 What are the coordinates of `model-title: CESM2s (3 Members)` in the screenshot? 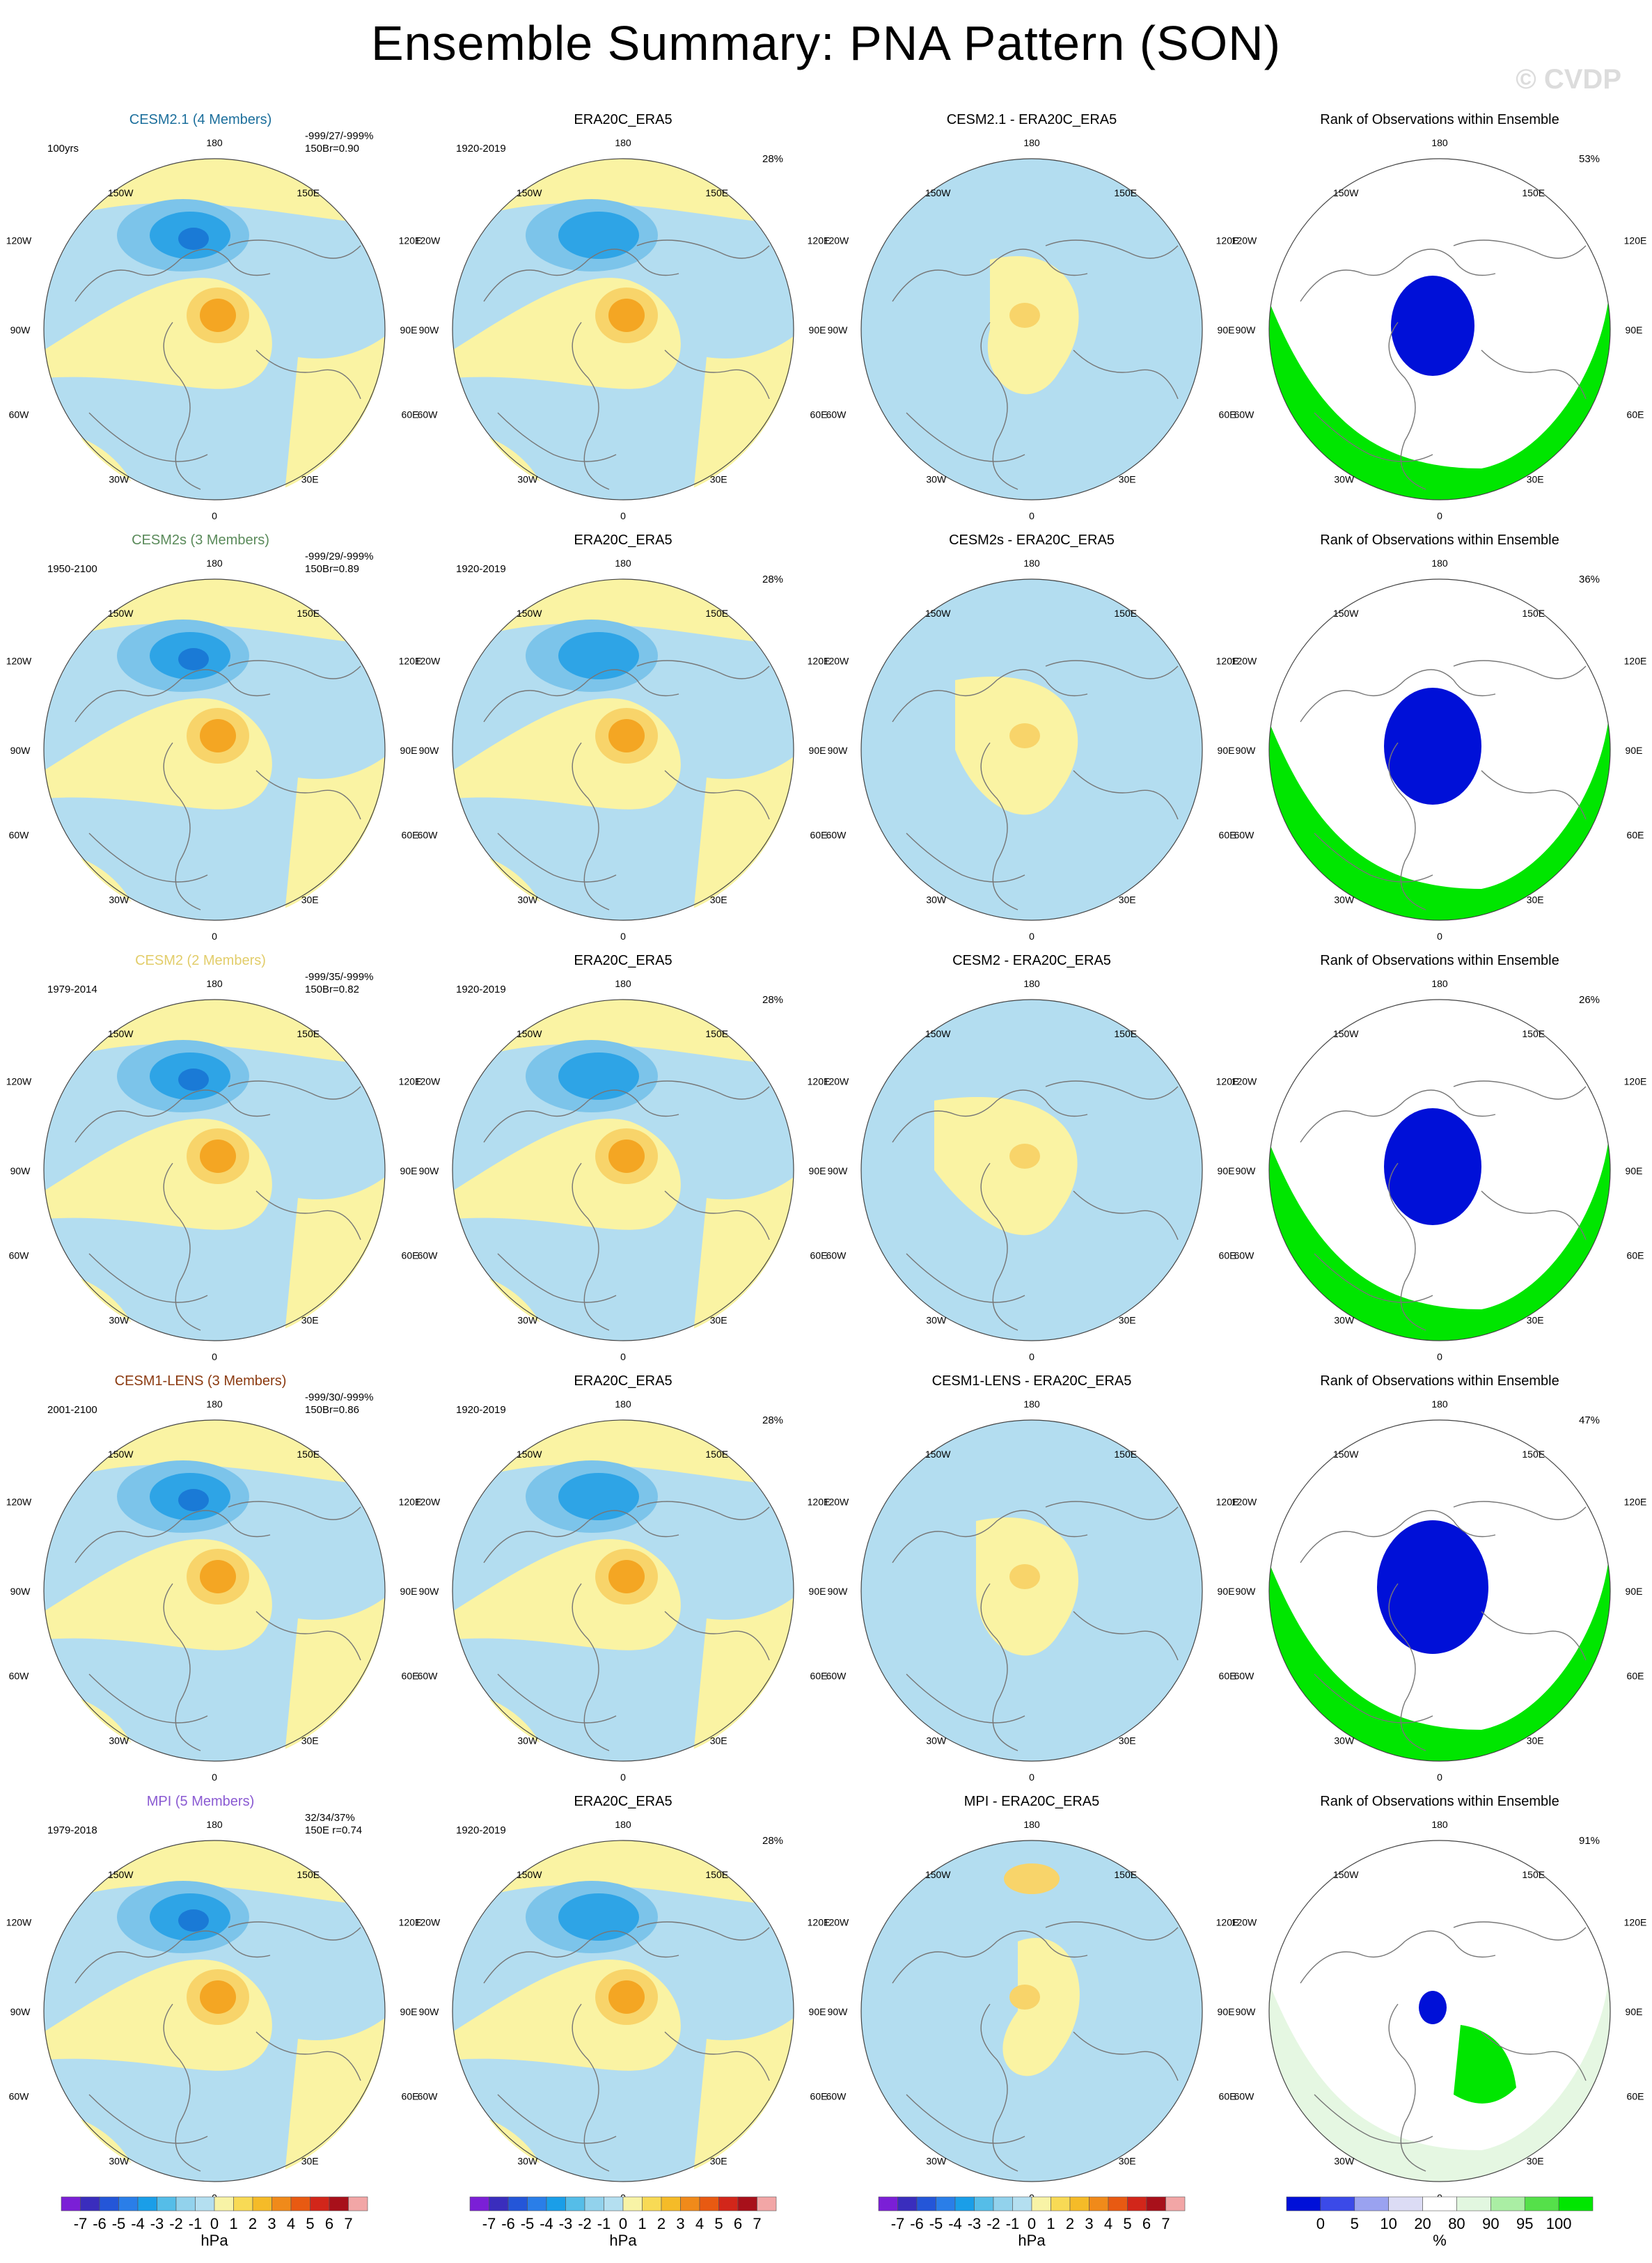 It's located at (201, 540).